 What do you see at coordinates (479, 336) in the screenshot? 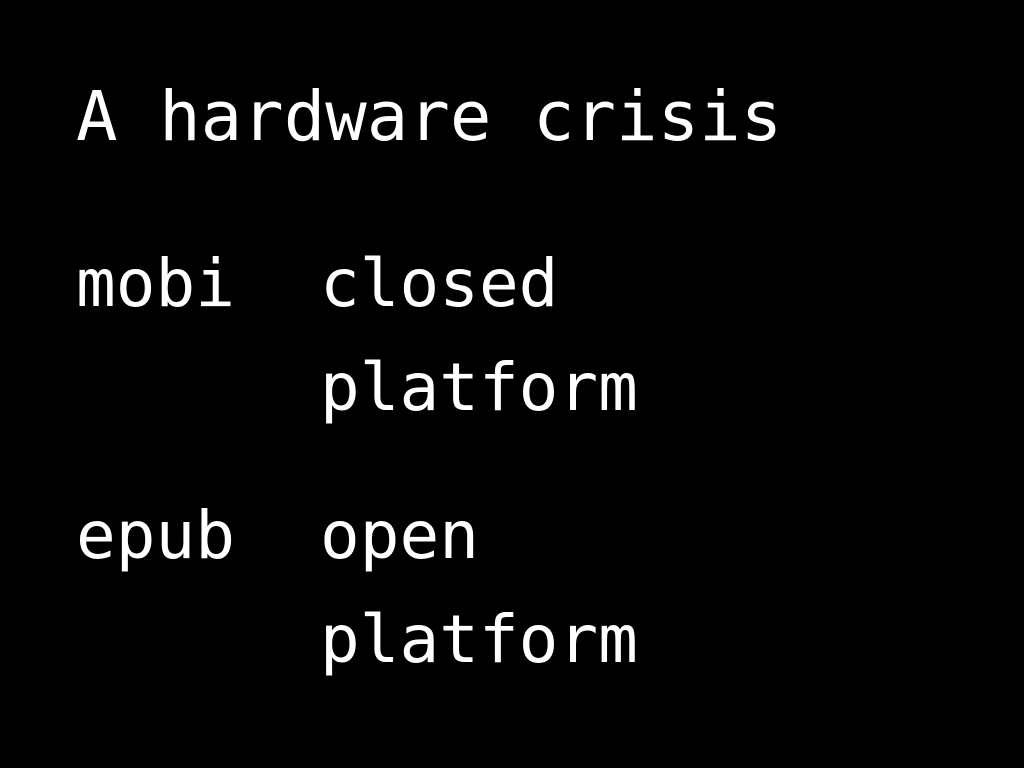
I see `format-description: closed platform` at bounding box center [479, 336].